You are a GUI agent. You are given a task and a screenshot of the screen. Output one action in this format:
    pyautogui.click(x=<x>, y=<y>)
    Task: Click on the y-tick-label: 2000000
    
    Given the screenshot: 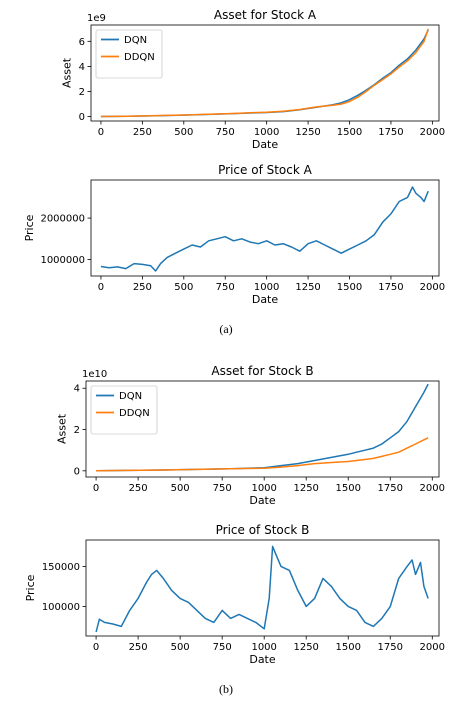 What is the action you would take?
    pyautogui.click(x=62, y=219)
    